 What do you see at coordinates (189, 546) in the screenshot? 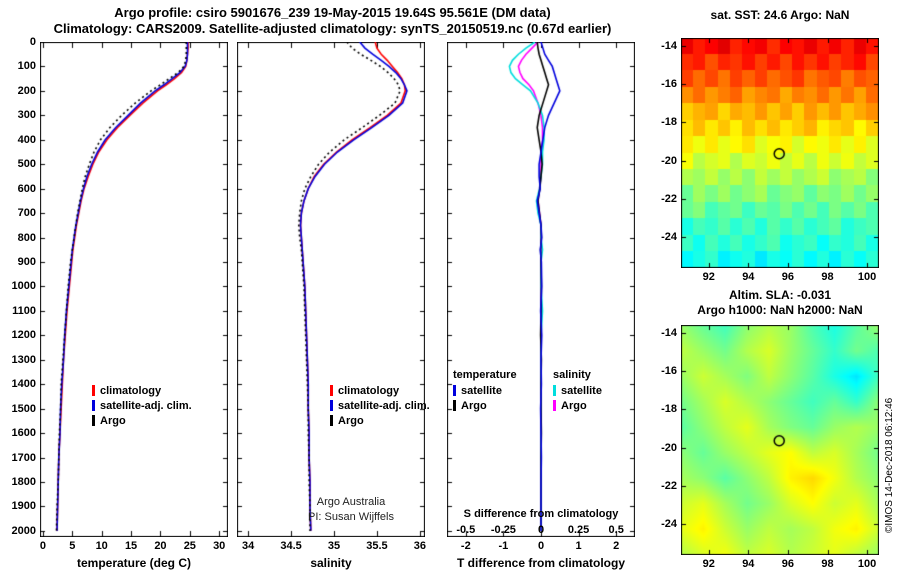
I see `tick-label: 25` at bounding box center [189, 546].